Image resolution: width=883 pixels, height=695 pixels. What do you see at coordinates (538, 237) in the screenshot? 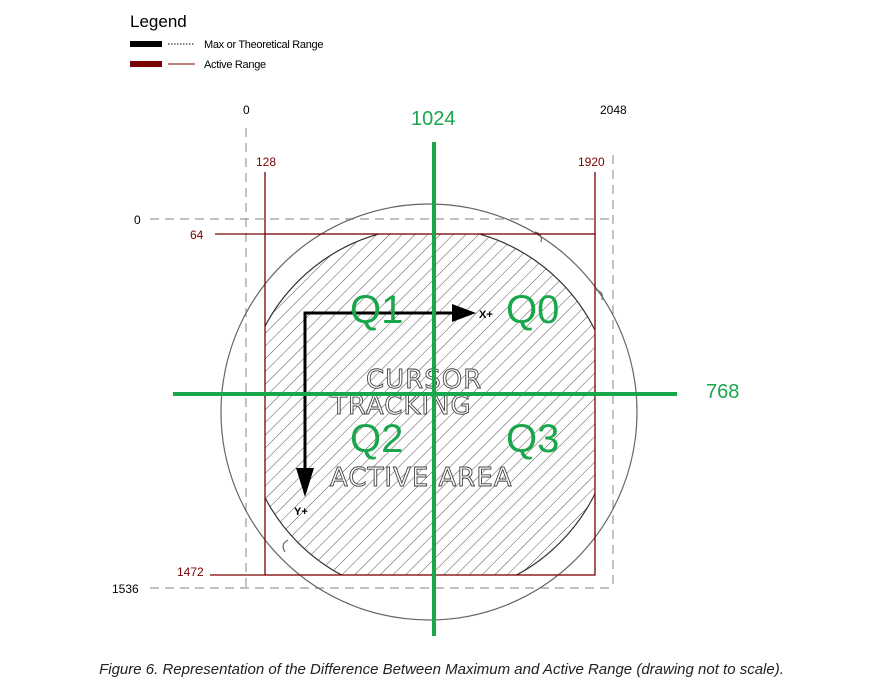
I see `notch-top` at bounding box center [538, 237].